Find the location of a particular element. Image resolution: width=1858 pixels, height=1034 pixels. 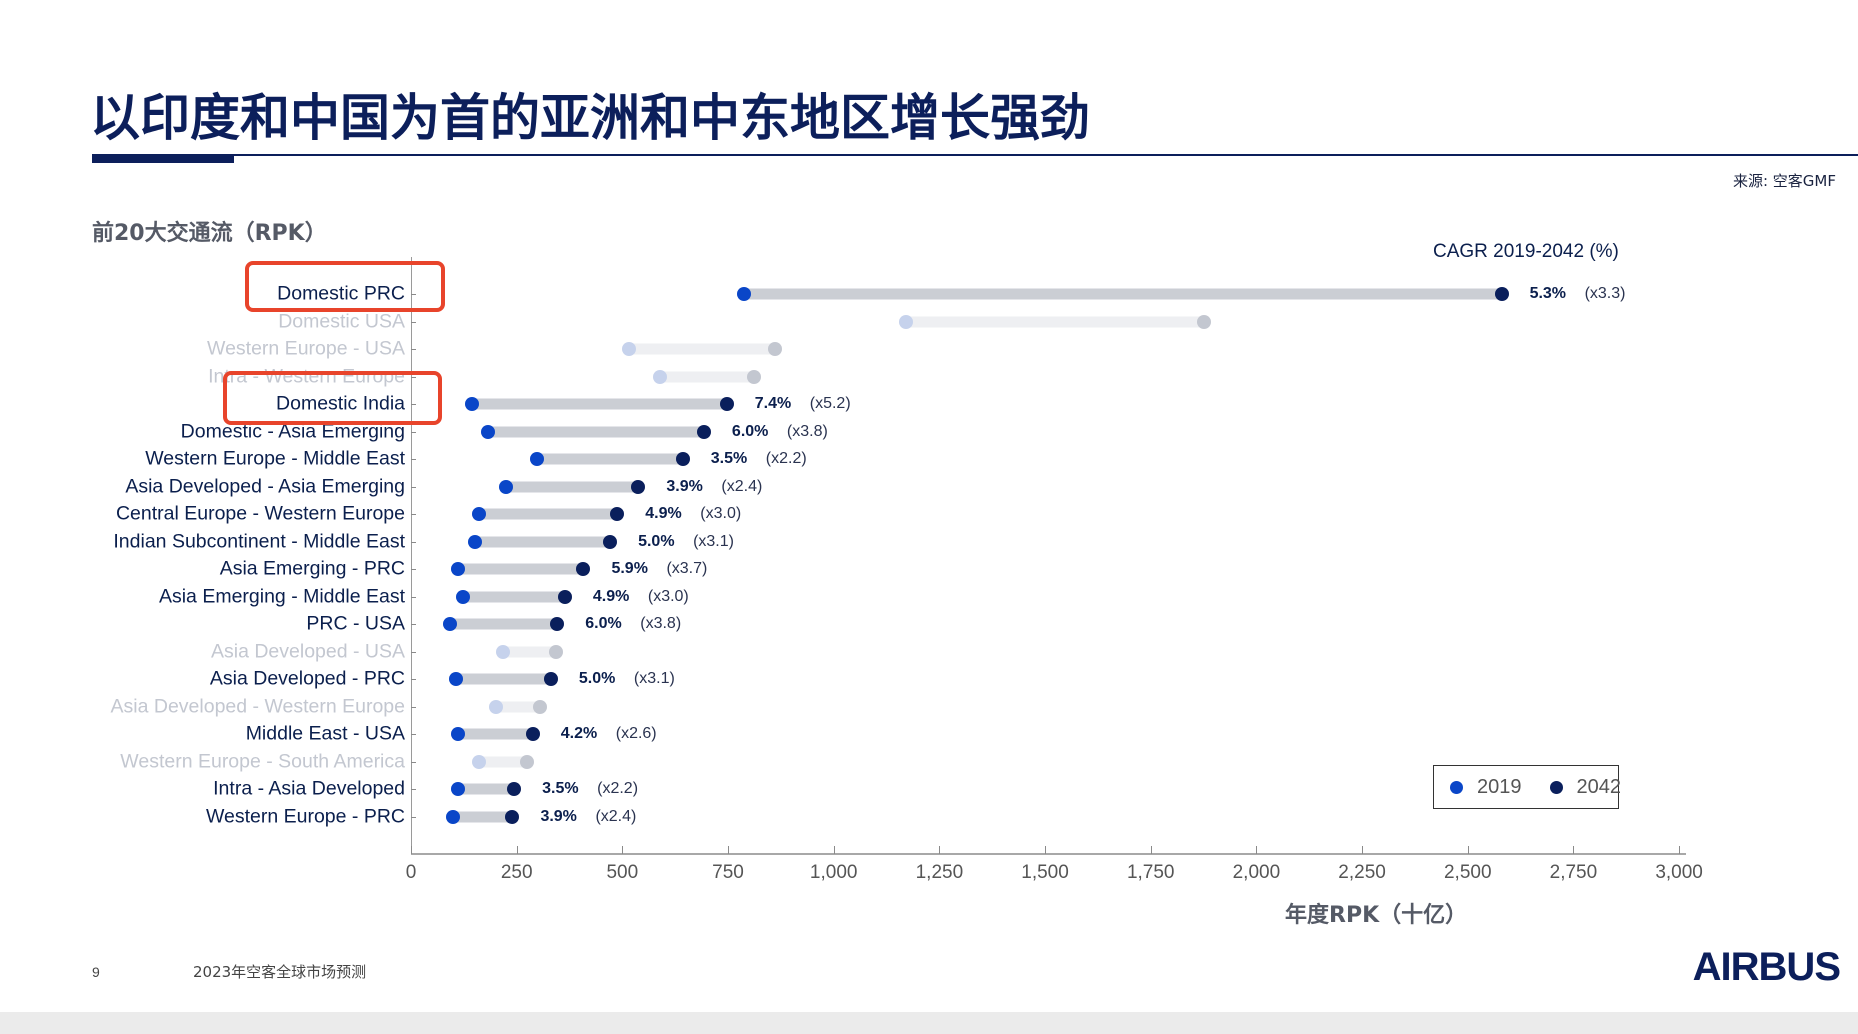

legend-dot-icon is located at coordinates (1456, 787).